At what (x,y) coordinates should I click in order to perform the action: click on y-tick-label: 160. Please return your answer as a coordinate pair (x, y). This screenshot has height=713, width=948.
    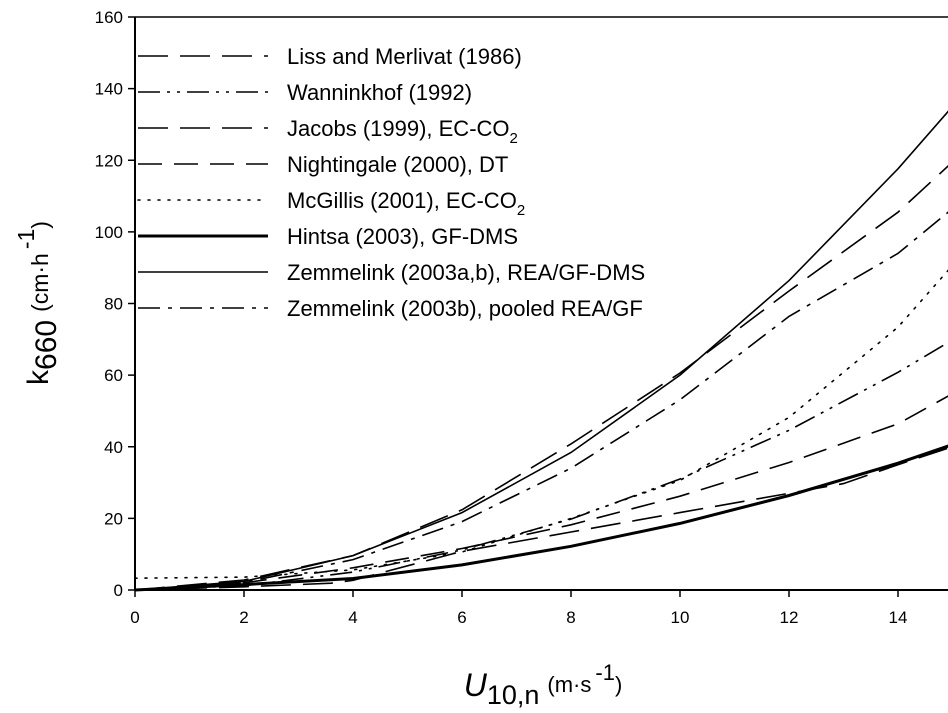
    Looking at the image, I should click on (109, 17).